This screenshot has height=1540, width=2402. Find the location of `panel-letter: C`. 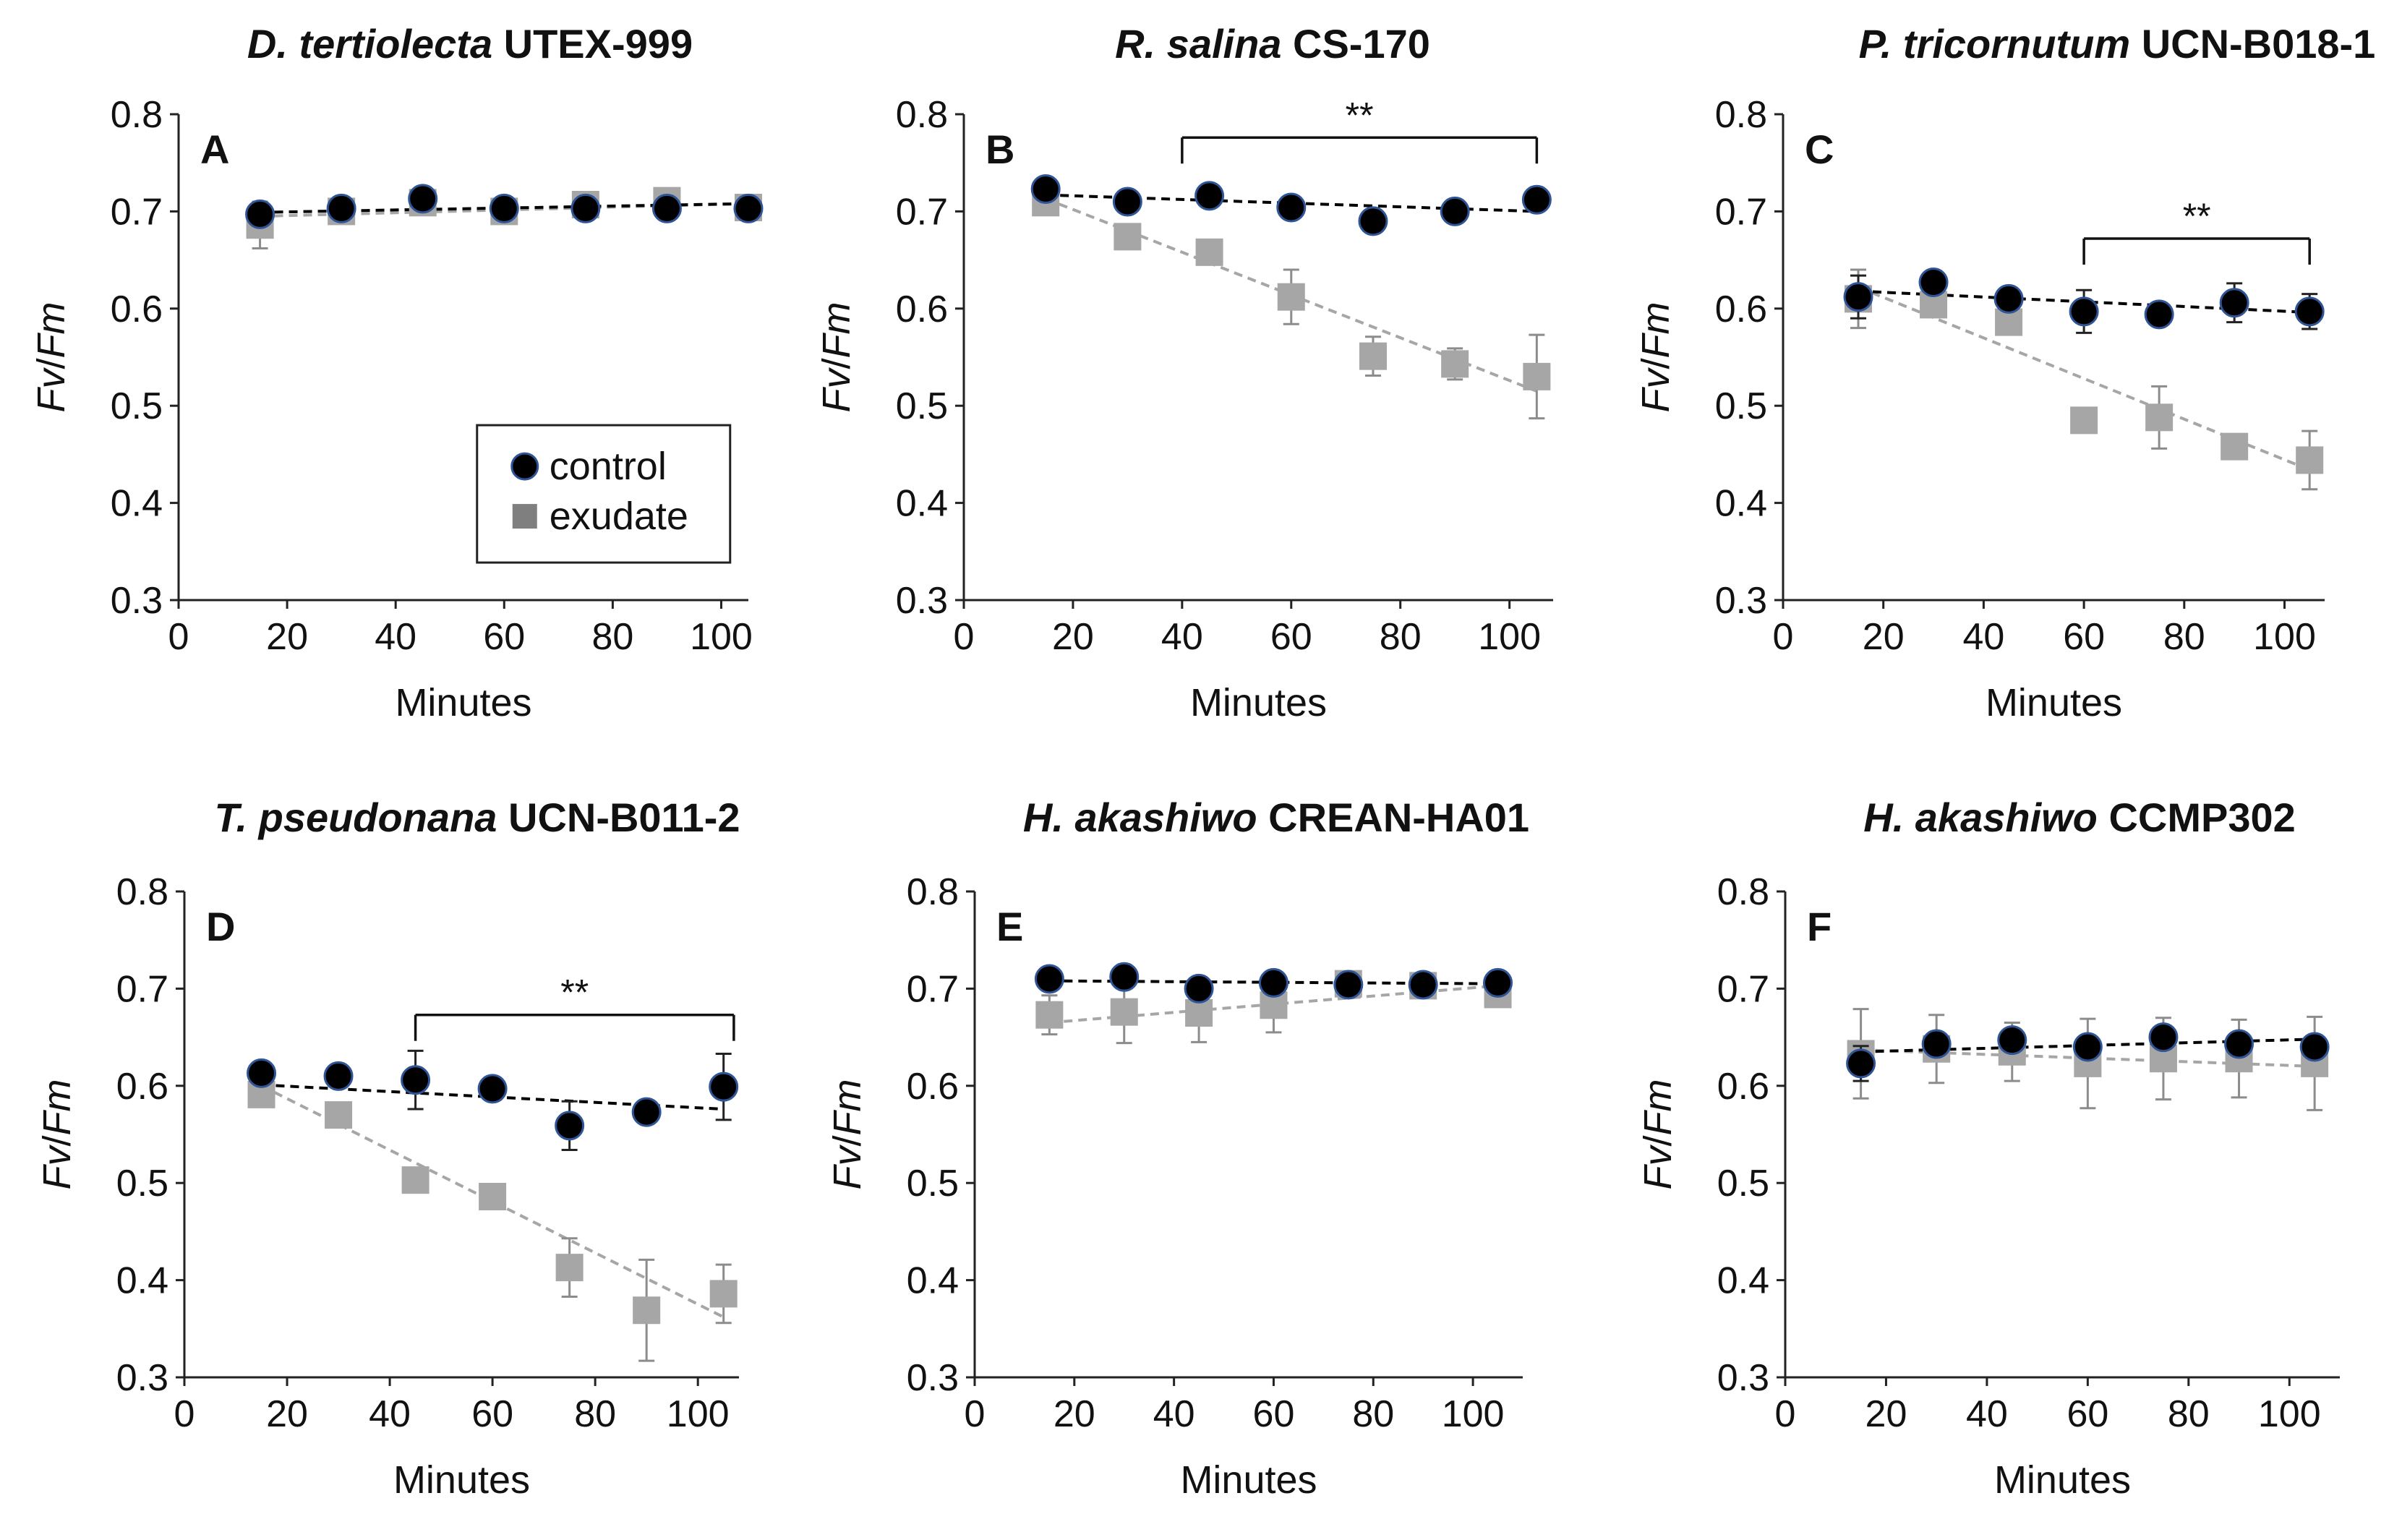

panel-letter: C is located at coordinates (1819, 149).